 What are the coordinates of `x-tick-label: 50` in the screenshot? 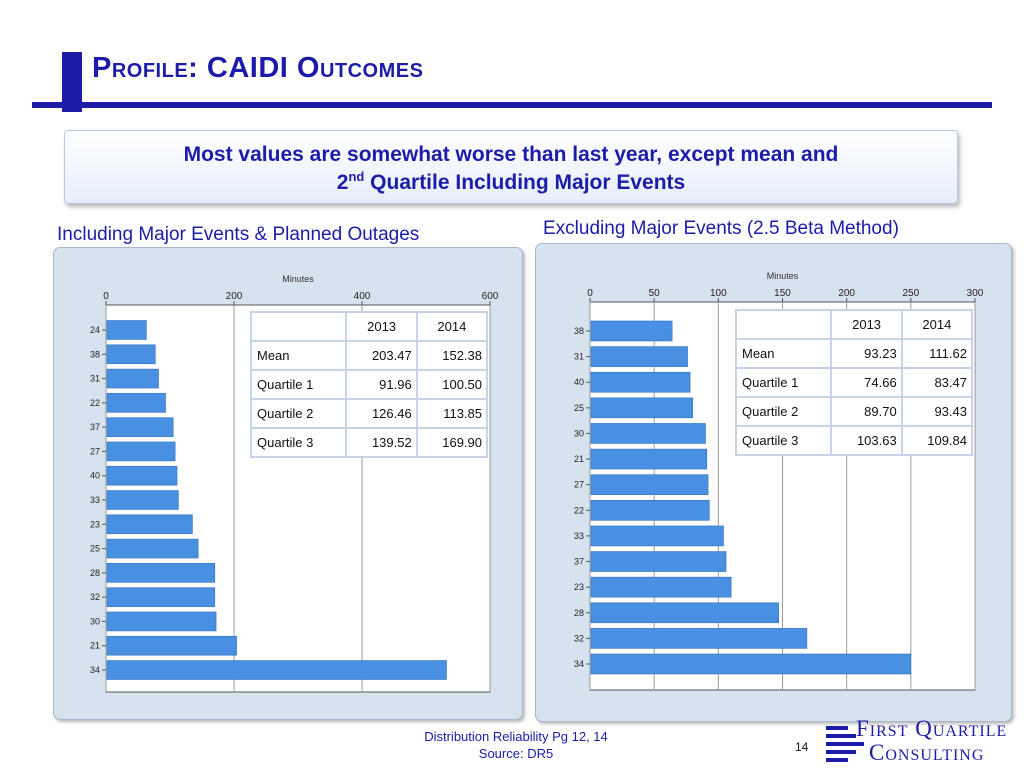 It's located at (655, 293).